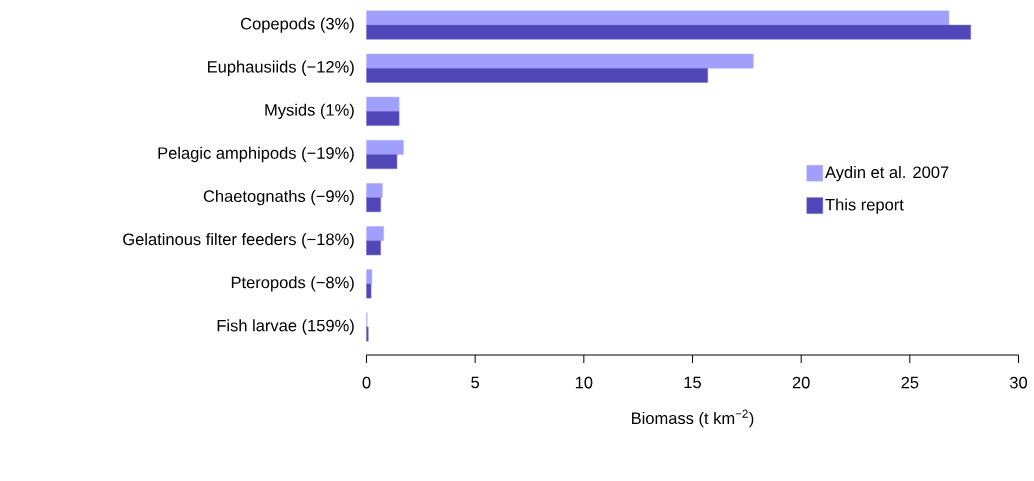  I want to click on x-tick-label: 25, so click(910, 382).